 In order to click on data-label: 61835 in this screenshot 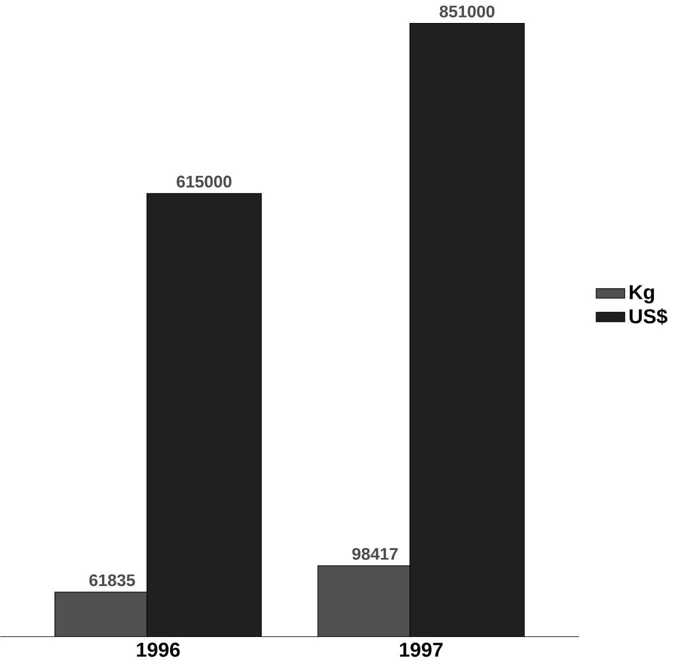, I will do `click(112, 580)`.